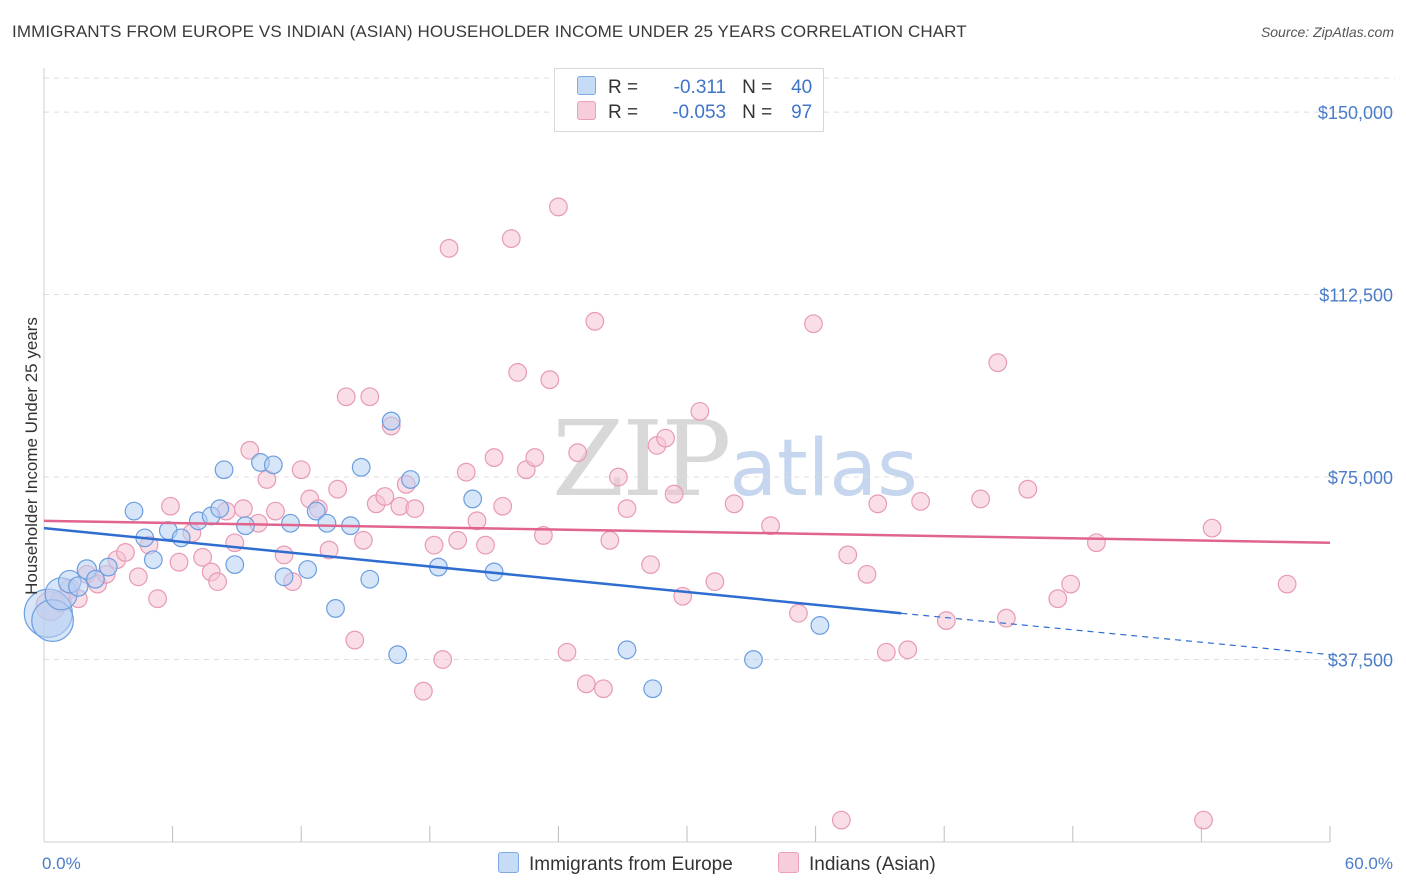  I want to click on legend-n-value: 97, so click(802, 112).